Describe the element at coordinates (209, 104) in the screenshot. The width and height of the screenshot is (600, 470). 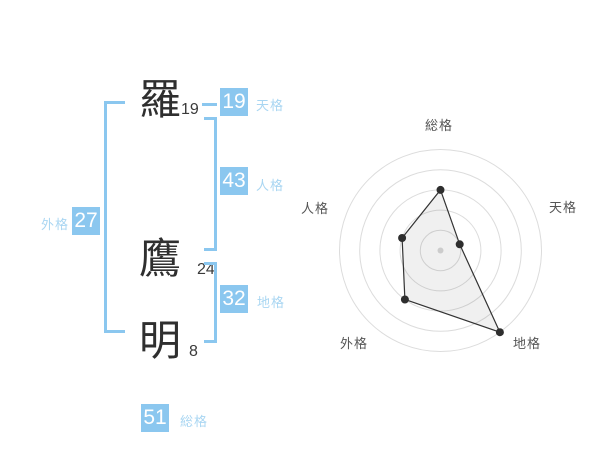
I see `tenkaku-connector-line` at that location.